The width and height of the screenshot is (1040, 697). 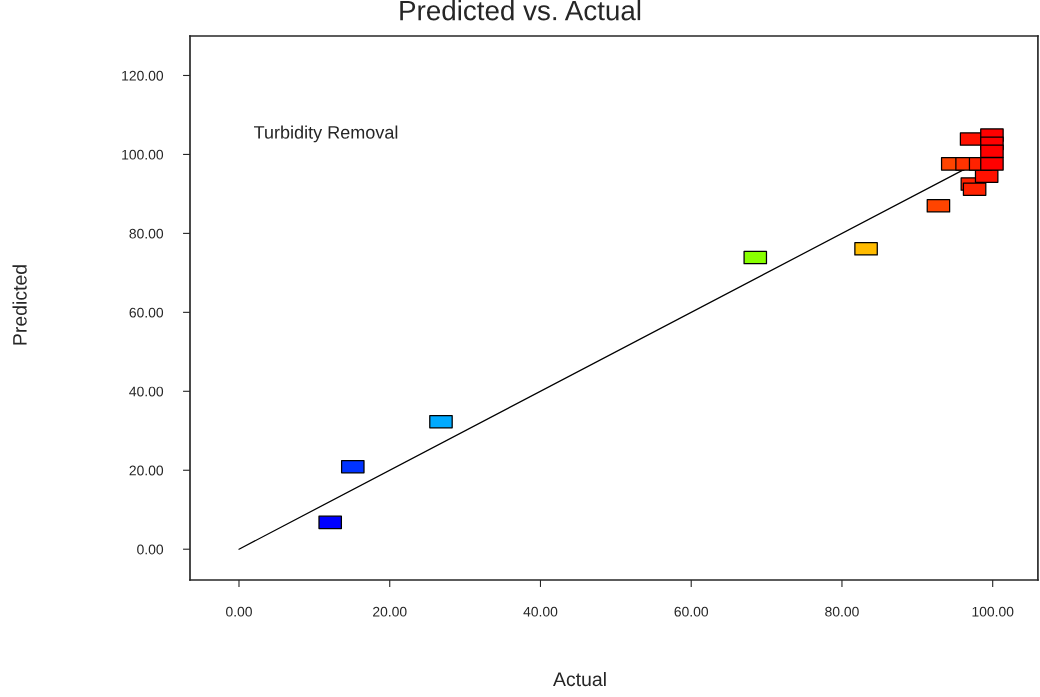 What do you see at coordinates (146, 233) in the screenshot?
I see `y-tick-label: 80.00` at bounding box center [146, 233].